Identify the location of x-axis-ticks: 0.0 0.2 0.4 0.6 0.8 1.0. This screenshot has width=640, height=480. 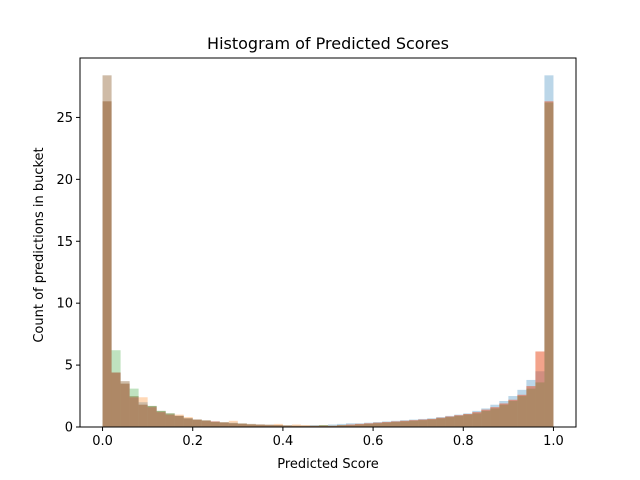
(328, 438).